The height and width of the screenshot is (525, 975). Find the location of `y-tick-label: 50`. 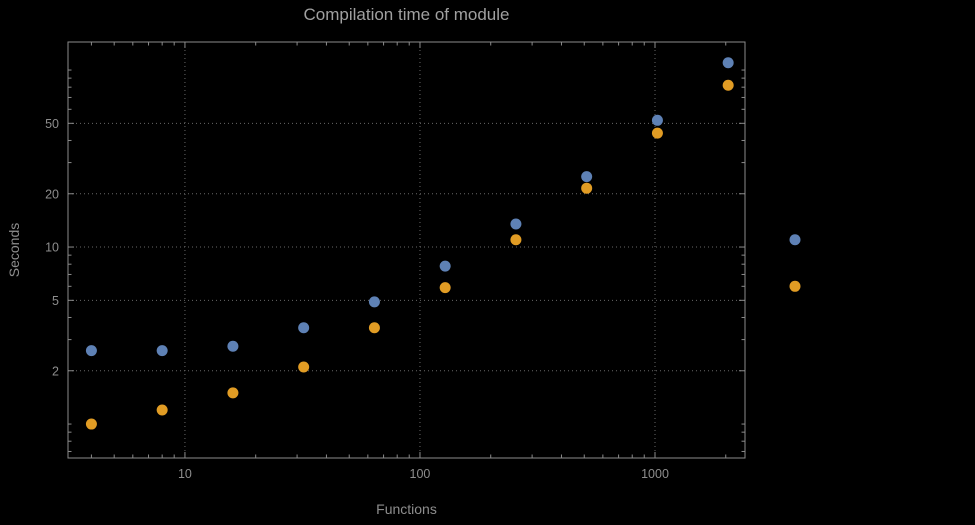

y-tick-label: 50 is located at coordinates (52, 124).